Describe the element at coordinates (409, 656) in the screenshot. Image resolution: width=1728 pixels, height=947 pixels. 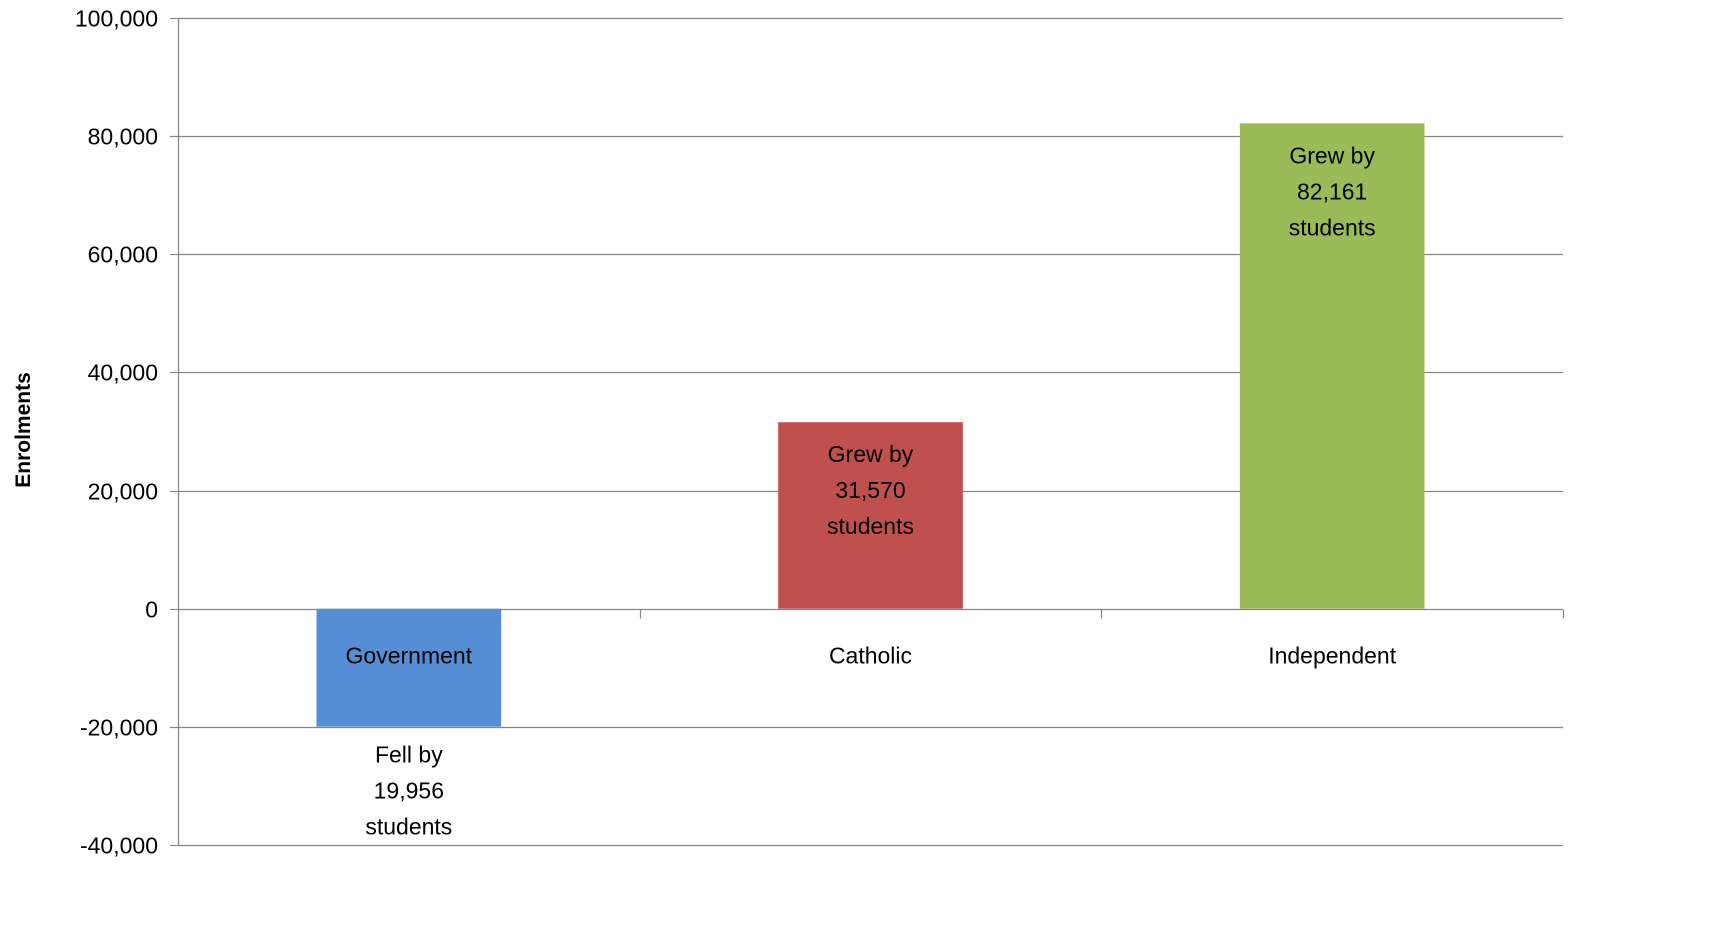
I see `category-label: Government` at that location.